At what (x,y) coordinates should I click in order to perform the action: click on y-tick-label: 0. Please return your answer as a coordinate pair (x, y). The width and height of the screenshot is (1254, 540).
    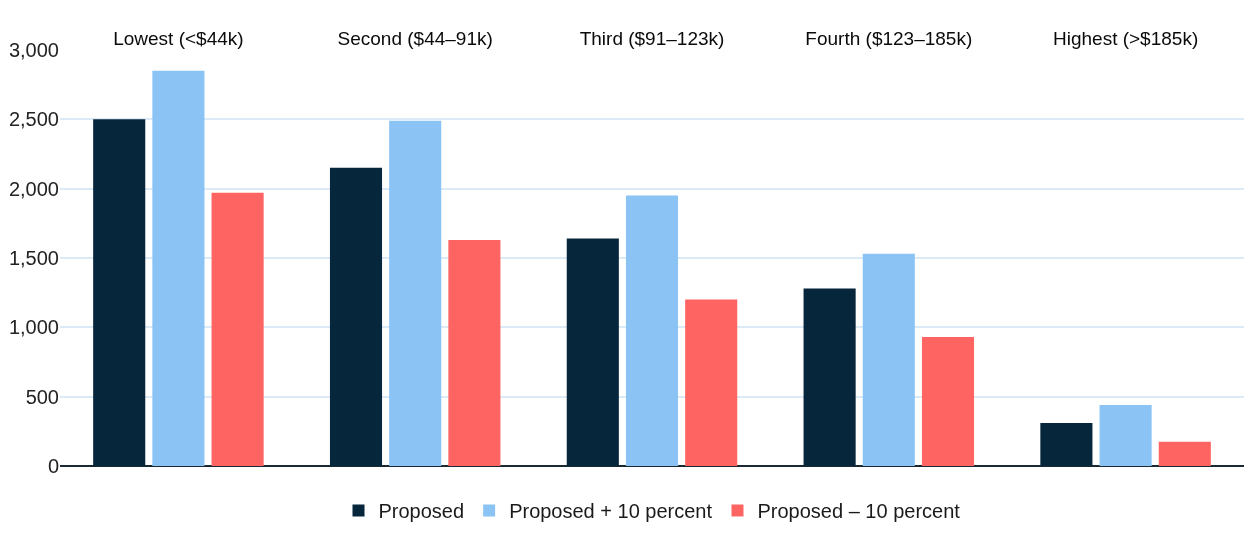
    Looking at the image, I should click on (53, 466).